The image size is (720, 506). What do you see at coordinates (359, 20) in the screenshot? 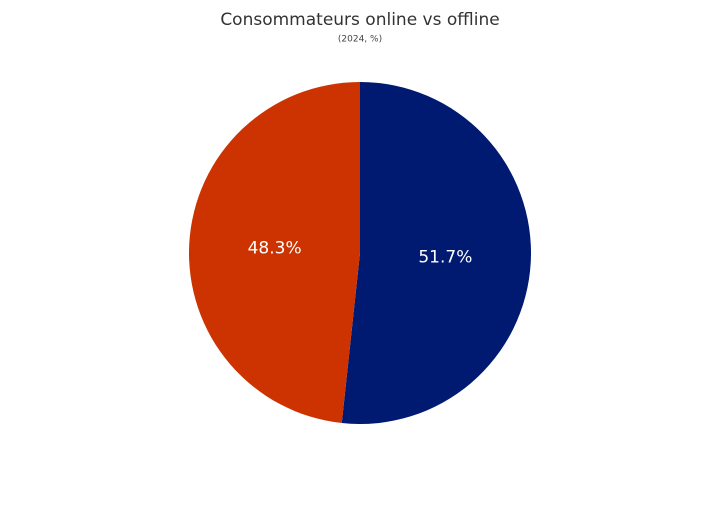
I see `chart-title: Consommateurs online vs offline` at bounding box center [359, 20].